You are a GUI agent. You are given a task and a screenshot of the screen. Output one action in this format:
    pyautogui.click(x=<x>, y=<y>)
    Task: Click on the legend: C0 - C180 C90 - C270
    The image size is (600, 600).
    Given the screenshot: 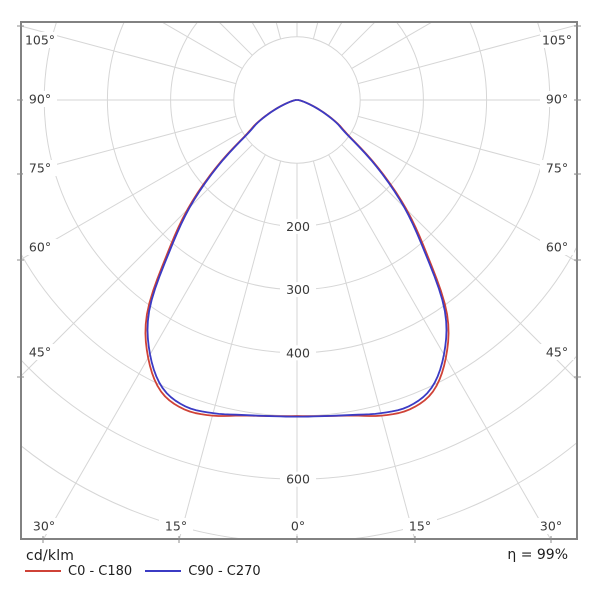 What is the action you would take?
    pyautogui.click(x=149, y=571)
    